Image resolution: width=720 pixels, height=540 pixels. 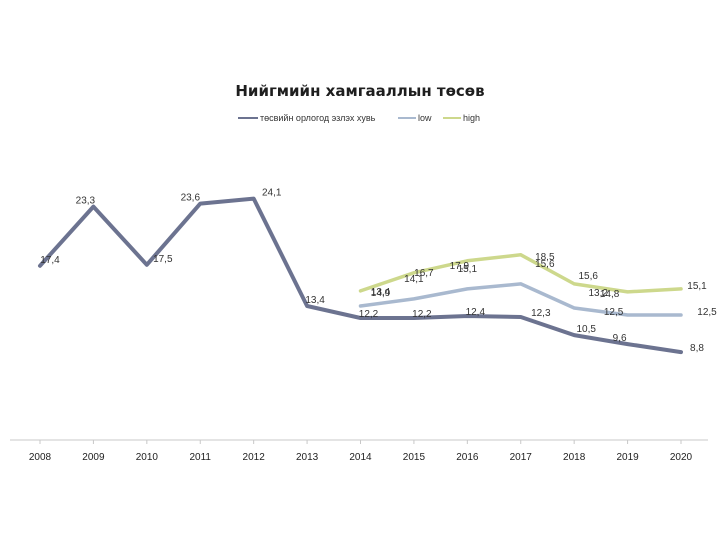 I want to click on legend-entry: төсвийн орлогод эзлэх хувь, so click(x=318, y=118).